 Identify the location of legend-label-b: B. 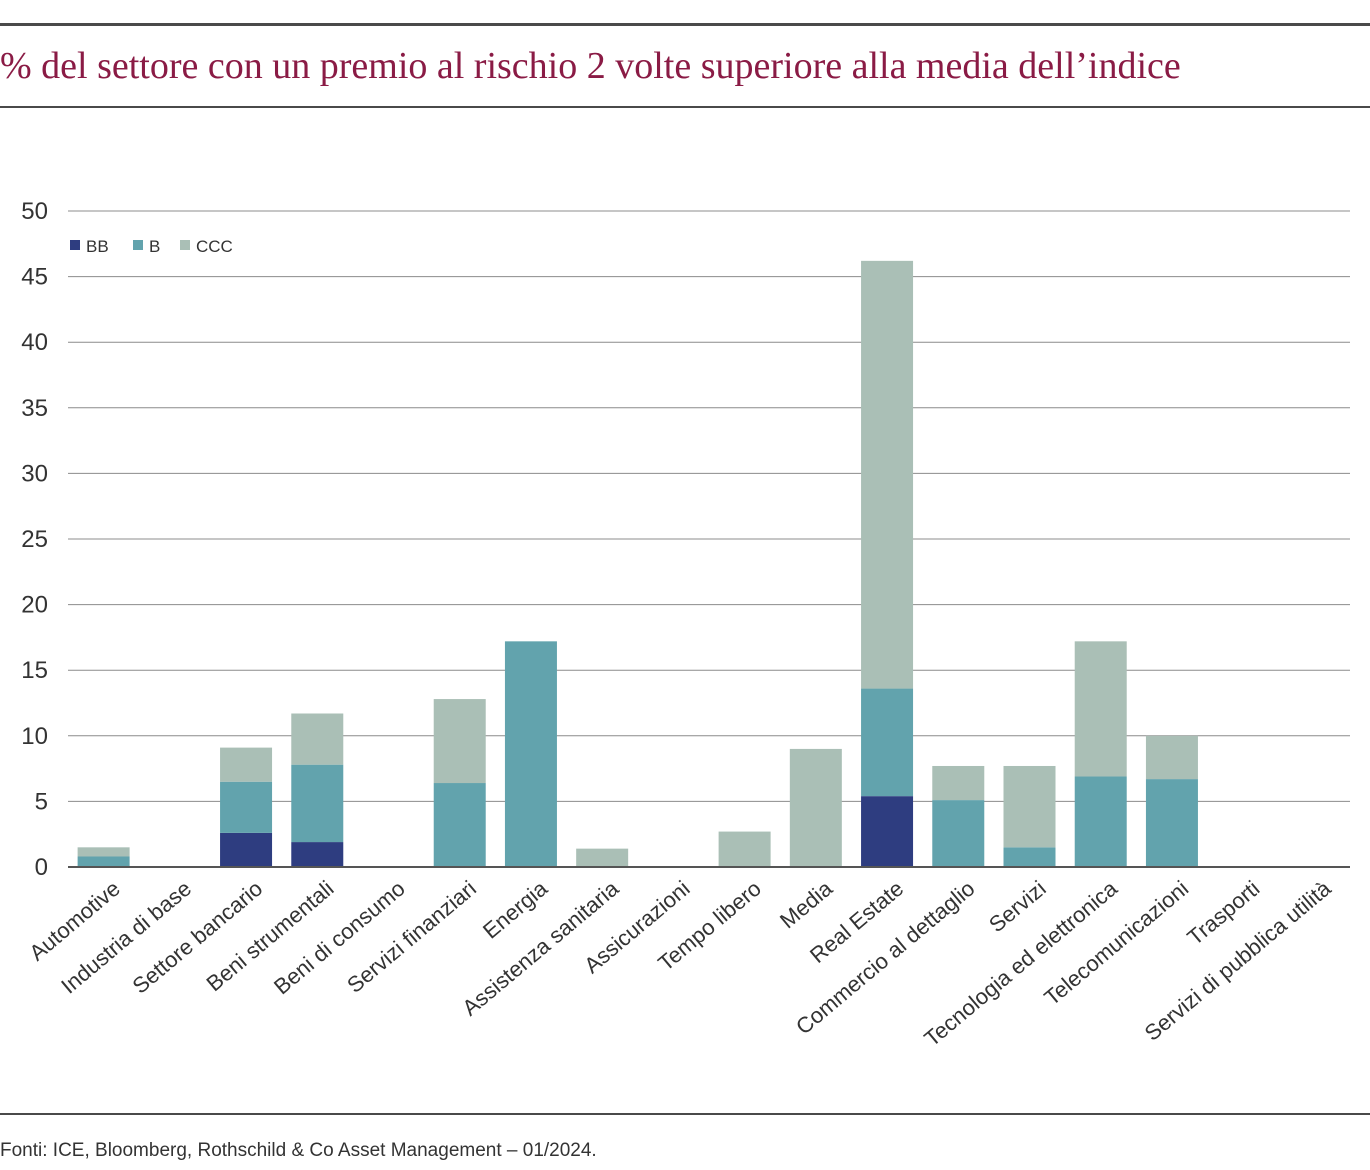
(154, 246).